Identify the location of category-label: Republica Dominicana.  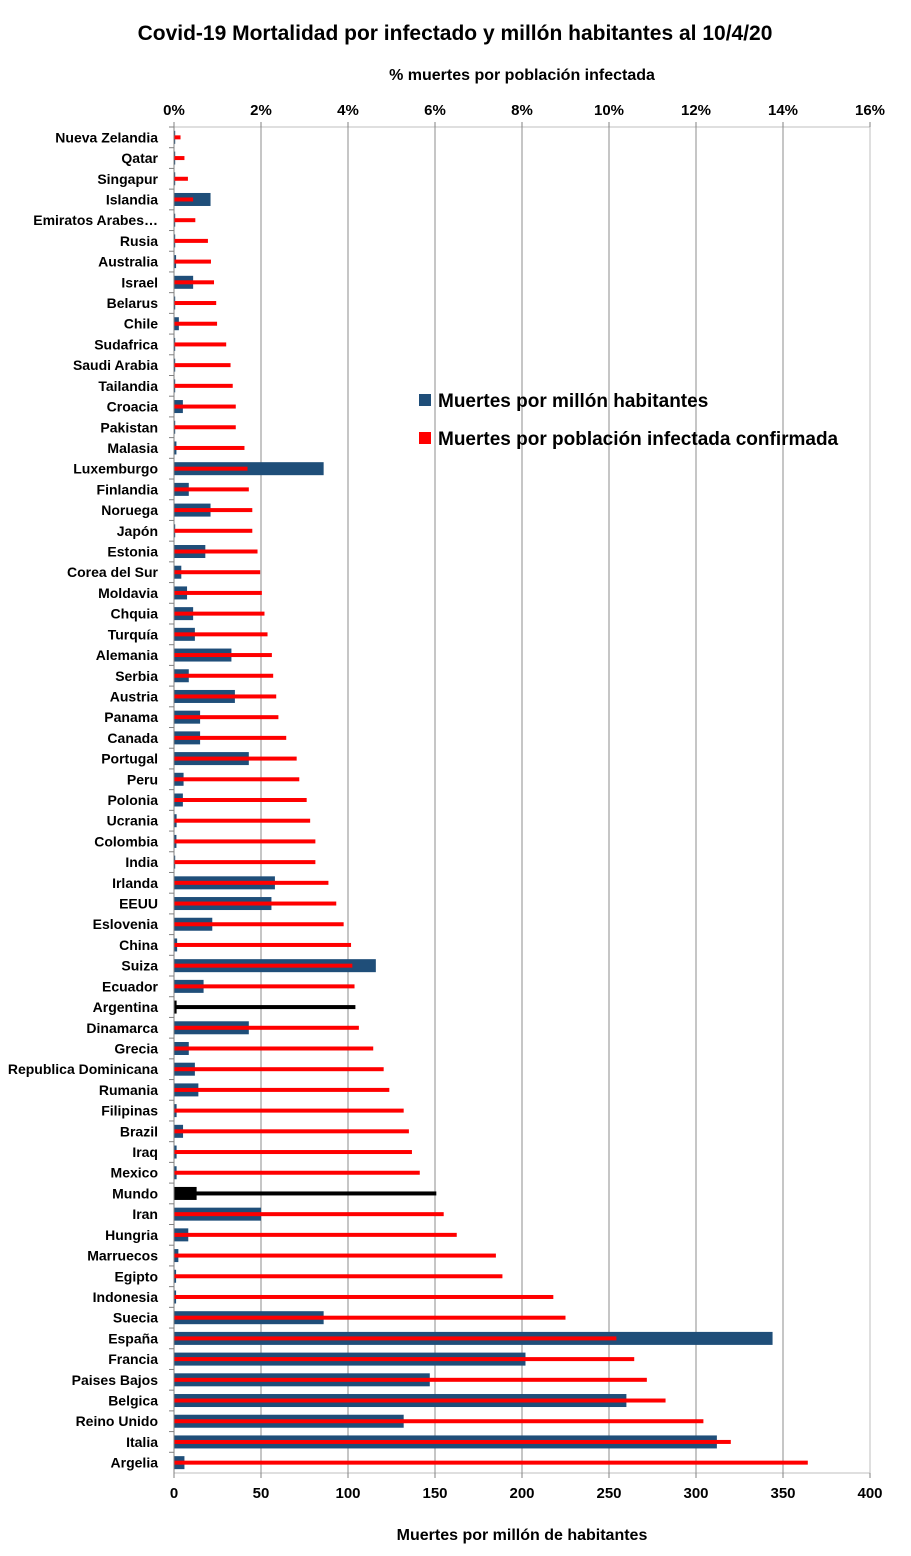
(83, 1069).